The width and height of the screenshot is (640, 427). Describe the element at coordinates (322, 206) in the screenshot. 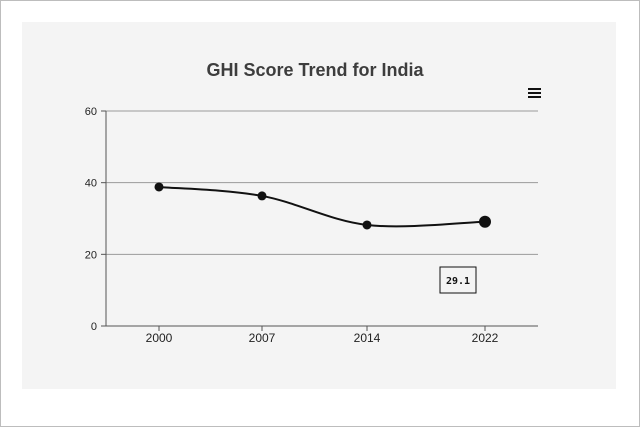

I see `series-line` at that location.